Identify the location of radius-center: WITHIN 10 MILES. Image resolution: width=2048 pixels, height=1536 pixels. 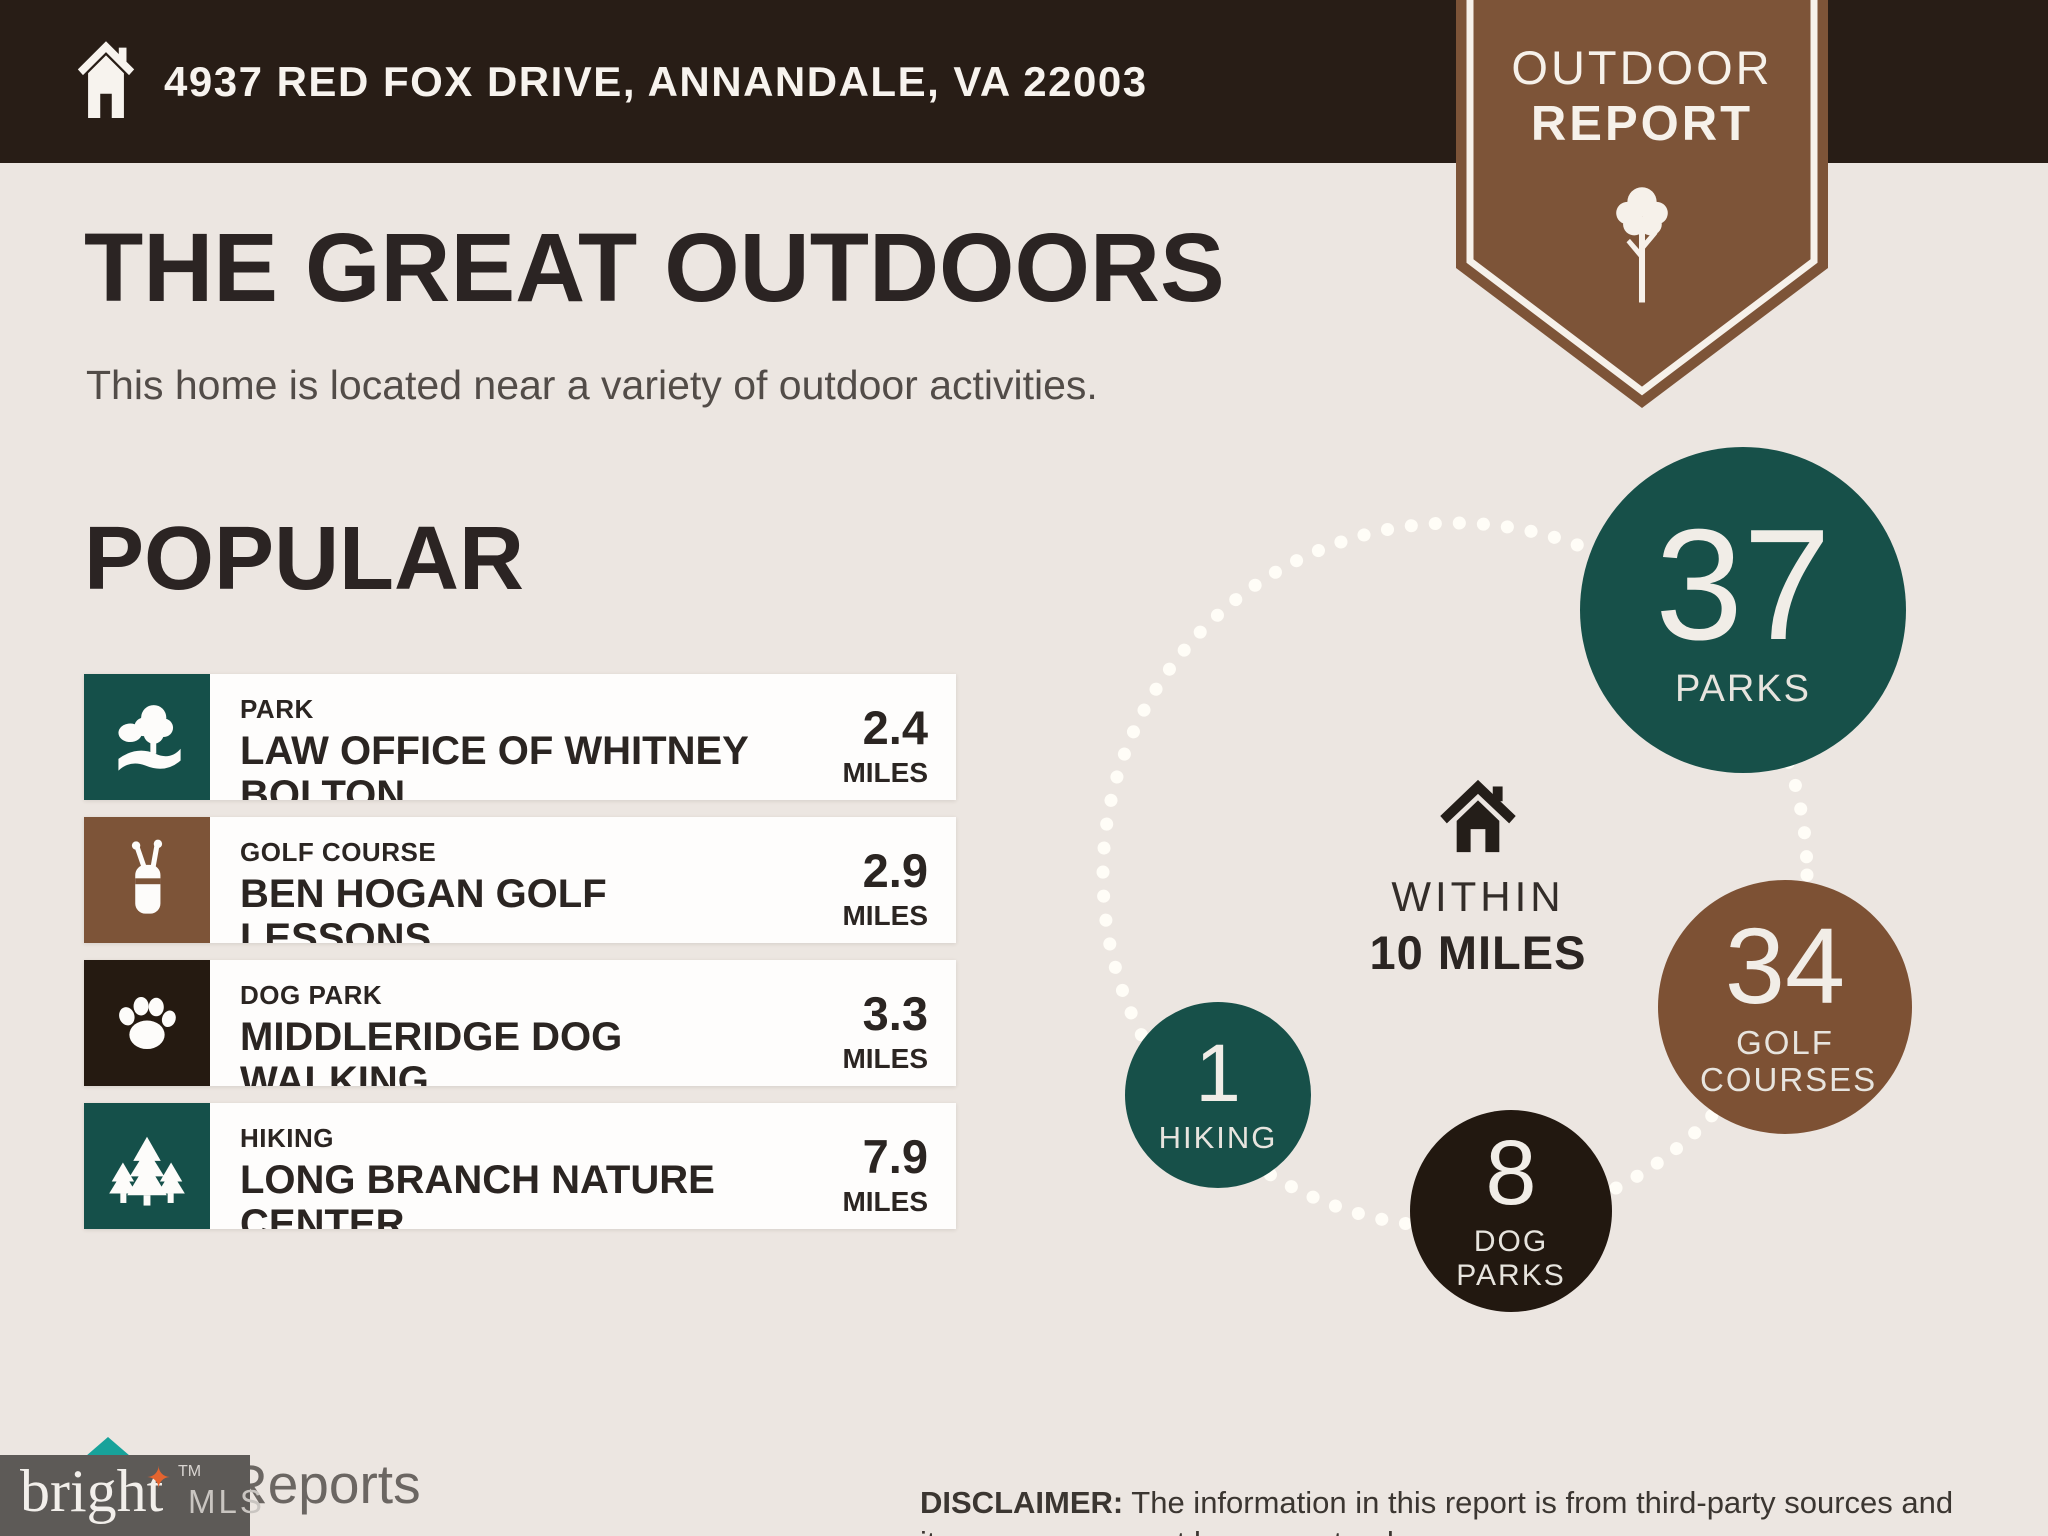
(1478, 879).